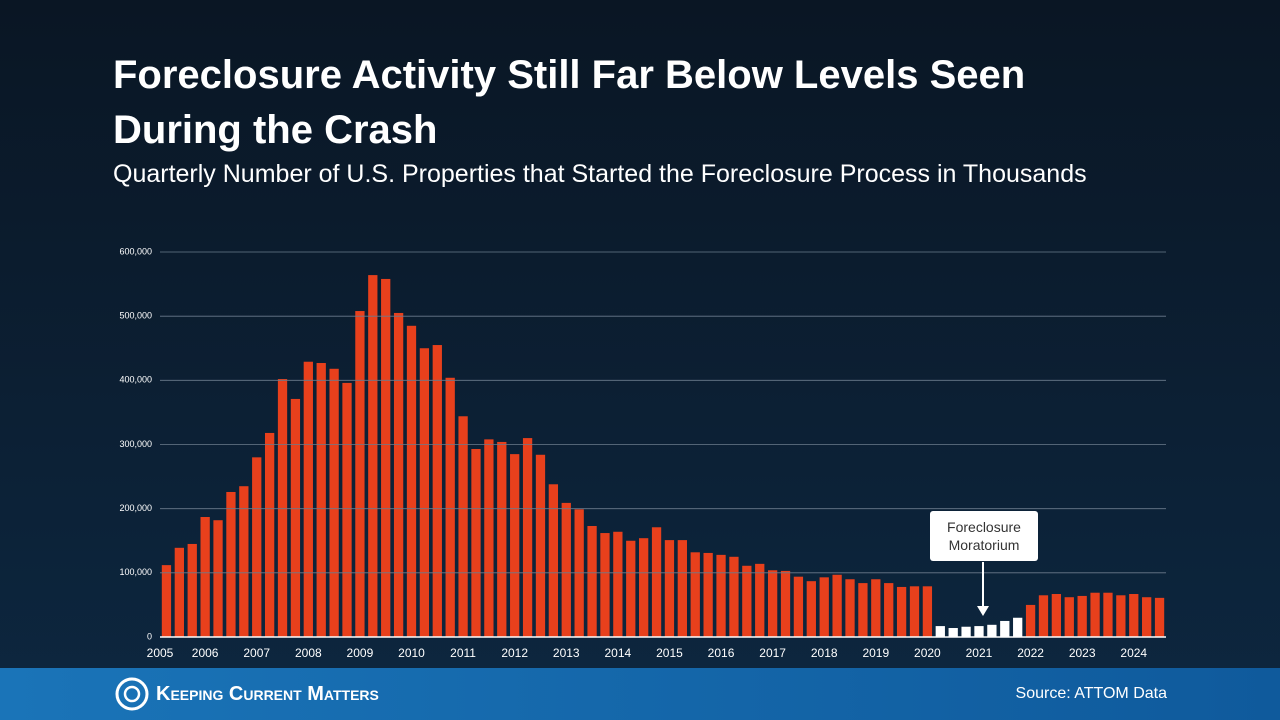 The width and height of the screenshot is (1280, 720). What do you see at coordinates (618, 653) in the screenshot?
I see `x-tick-label: 2014` at bounding box center [618, 653].